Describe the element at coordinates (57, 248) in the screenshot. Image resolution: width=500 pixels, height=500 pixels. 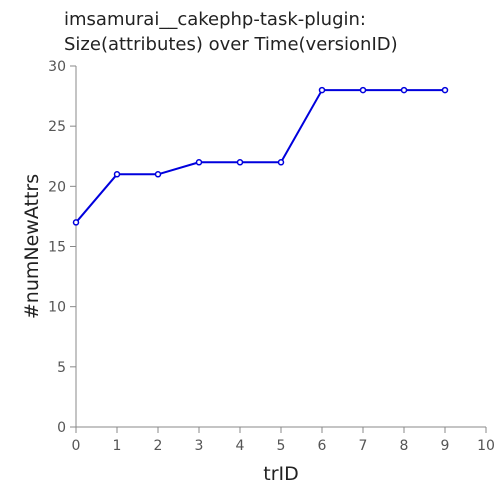
I see `y-tick-label: 15` at that location.